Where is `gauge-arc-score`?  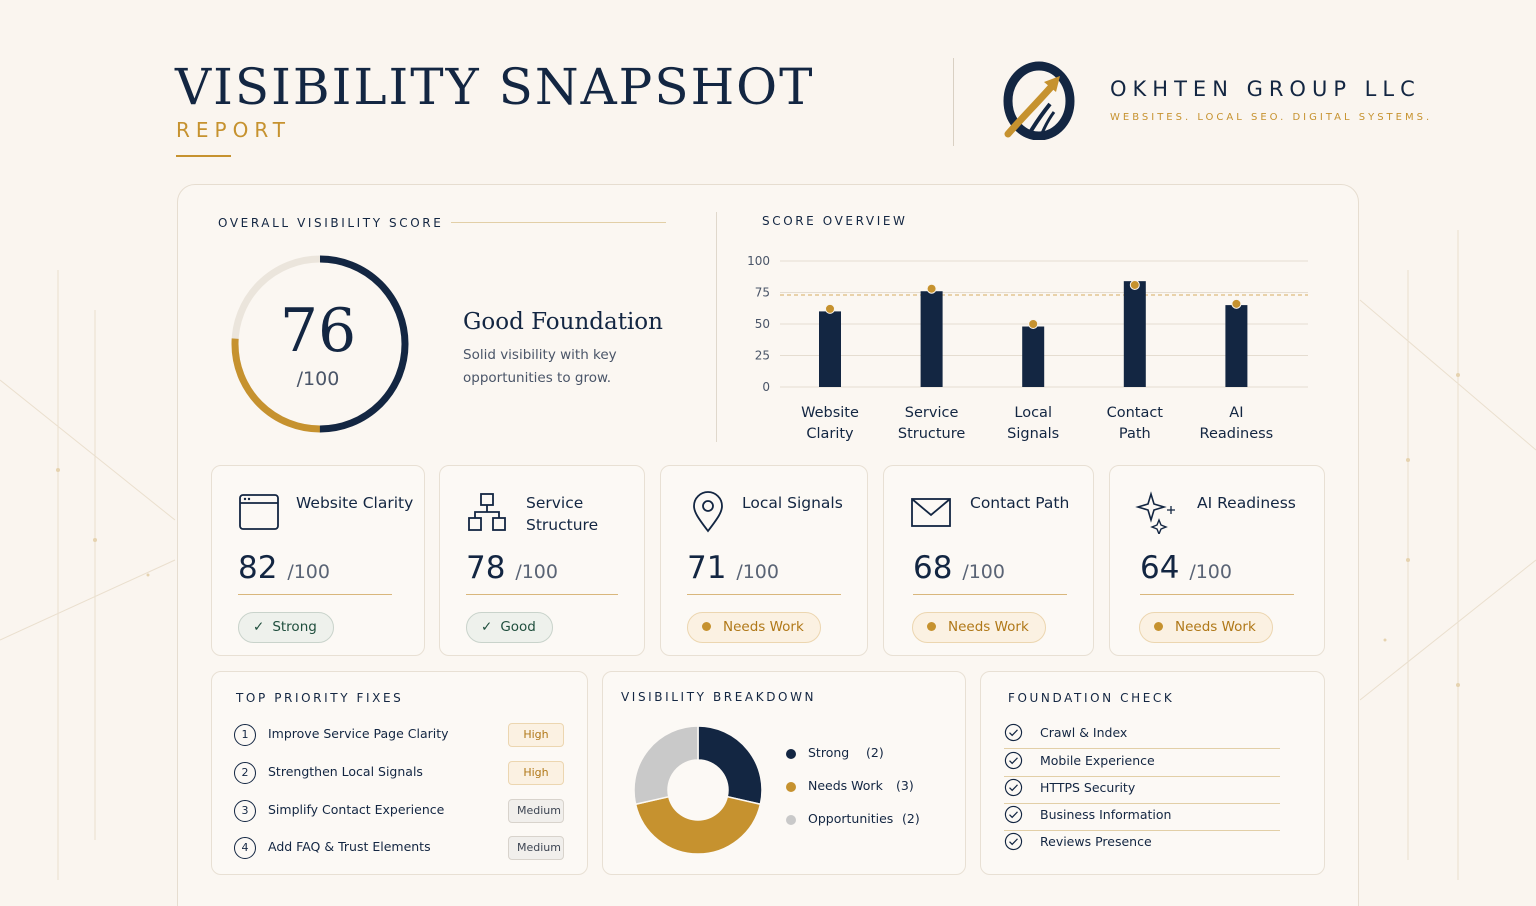
gauge-arc-score is located at coordinates (320, 344).